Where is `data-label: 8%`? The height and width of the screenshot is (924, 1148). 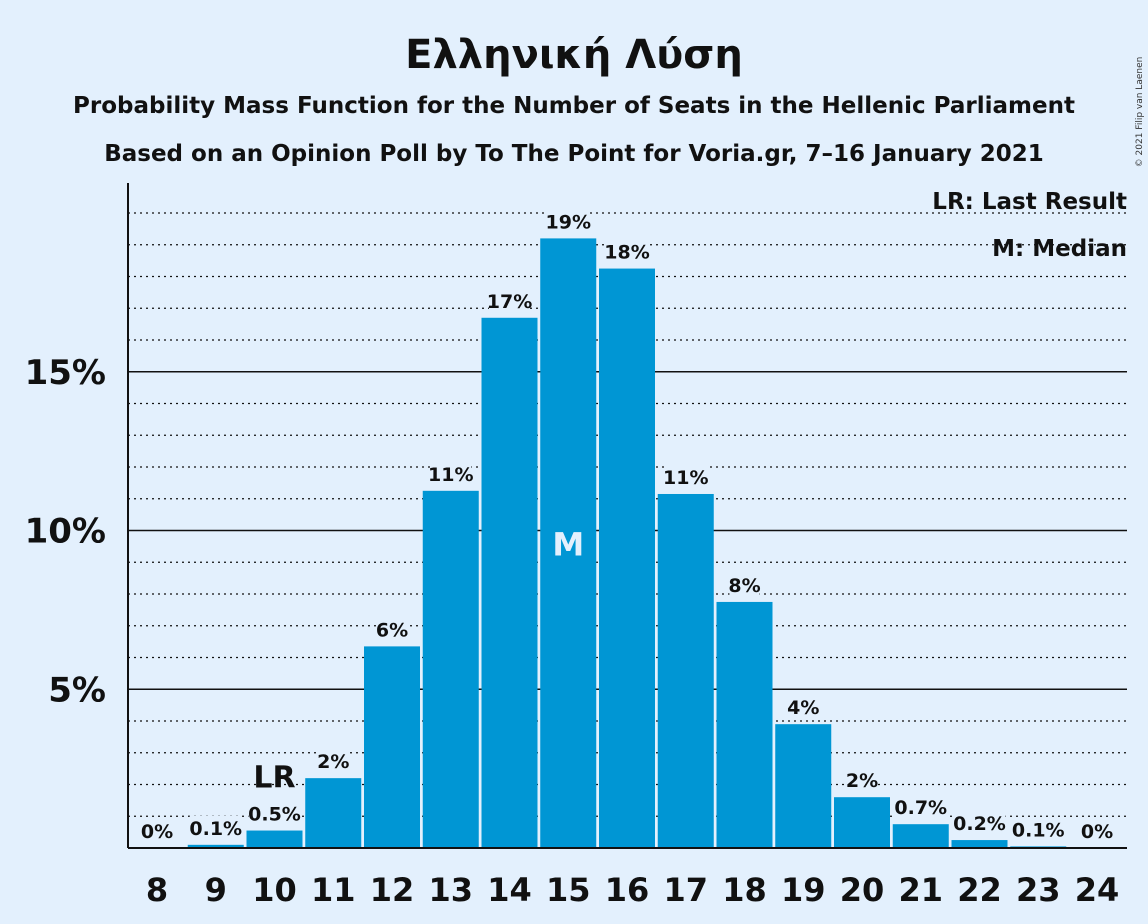
data-label: 8% is located at coordinates (744, 586).